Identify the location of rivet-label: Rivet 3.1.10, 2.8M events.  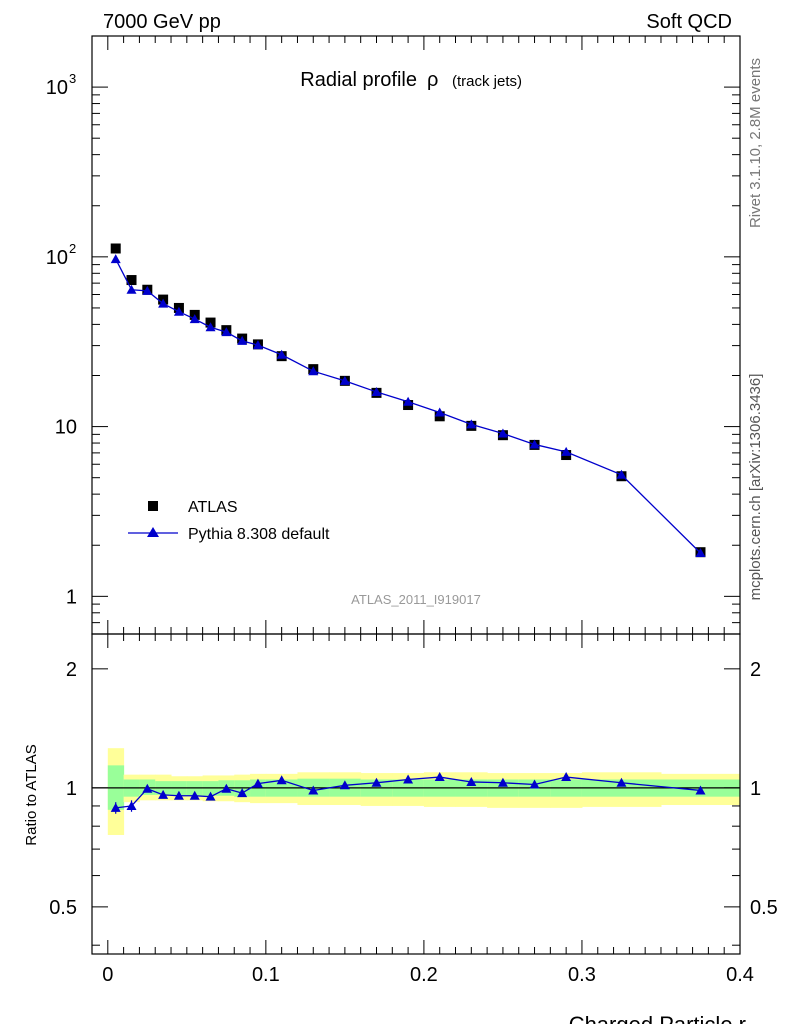
(755, 143).